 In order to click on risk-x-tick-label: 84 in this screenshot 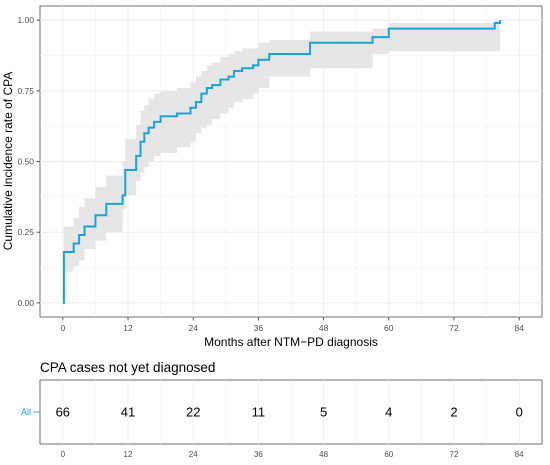, I will do `click(519, 454)`.